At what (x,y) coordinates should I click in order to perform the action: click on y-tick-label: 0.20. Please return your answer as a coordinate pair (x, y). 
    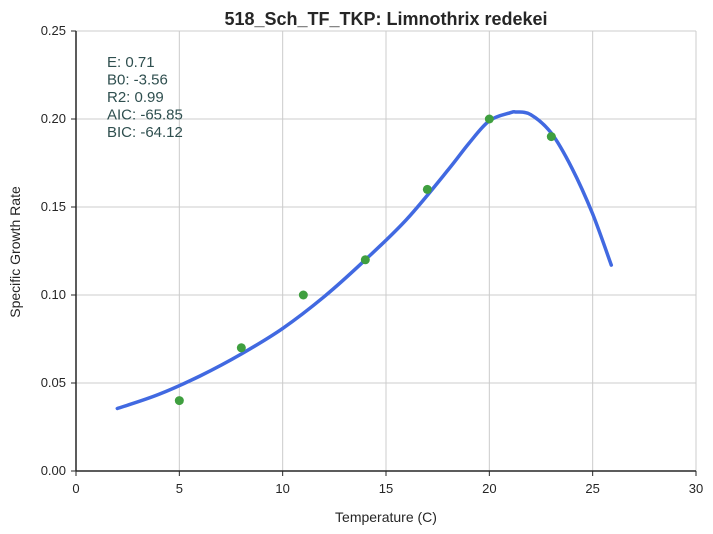
    Looking at the image, I should click on (53, 118).